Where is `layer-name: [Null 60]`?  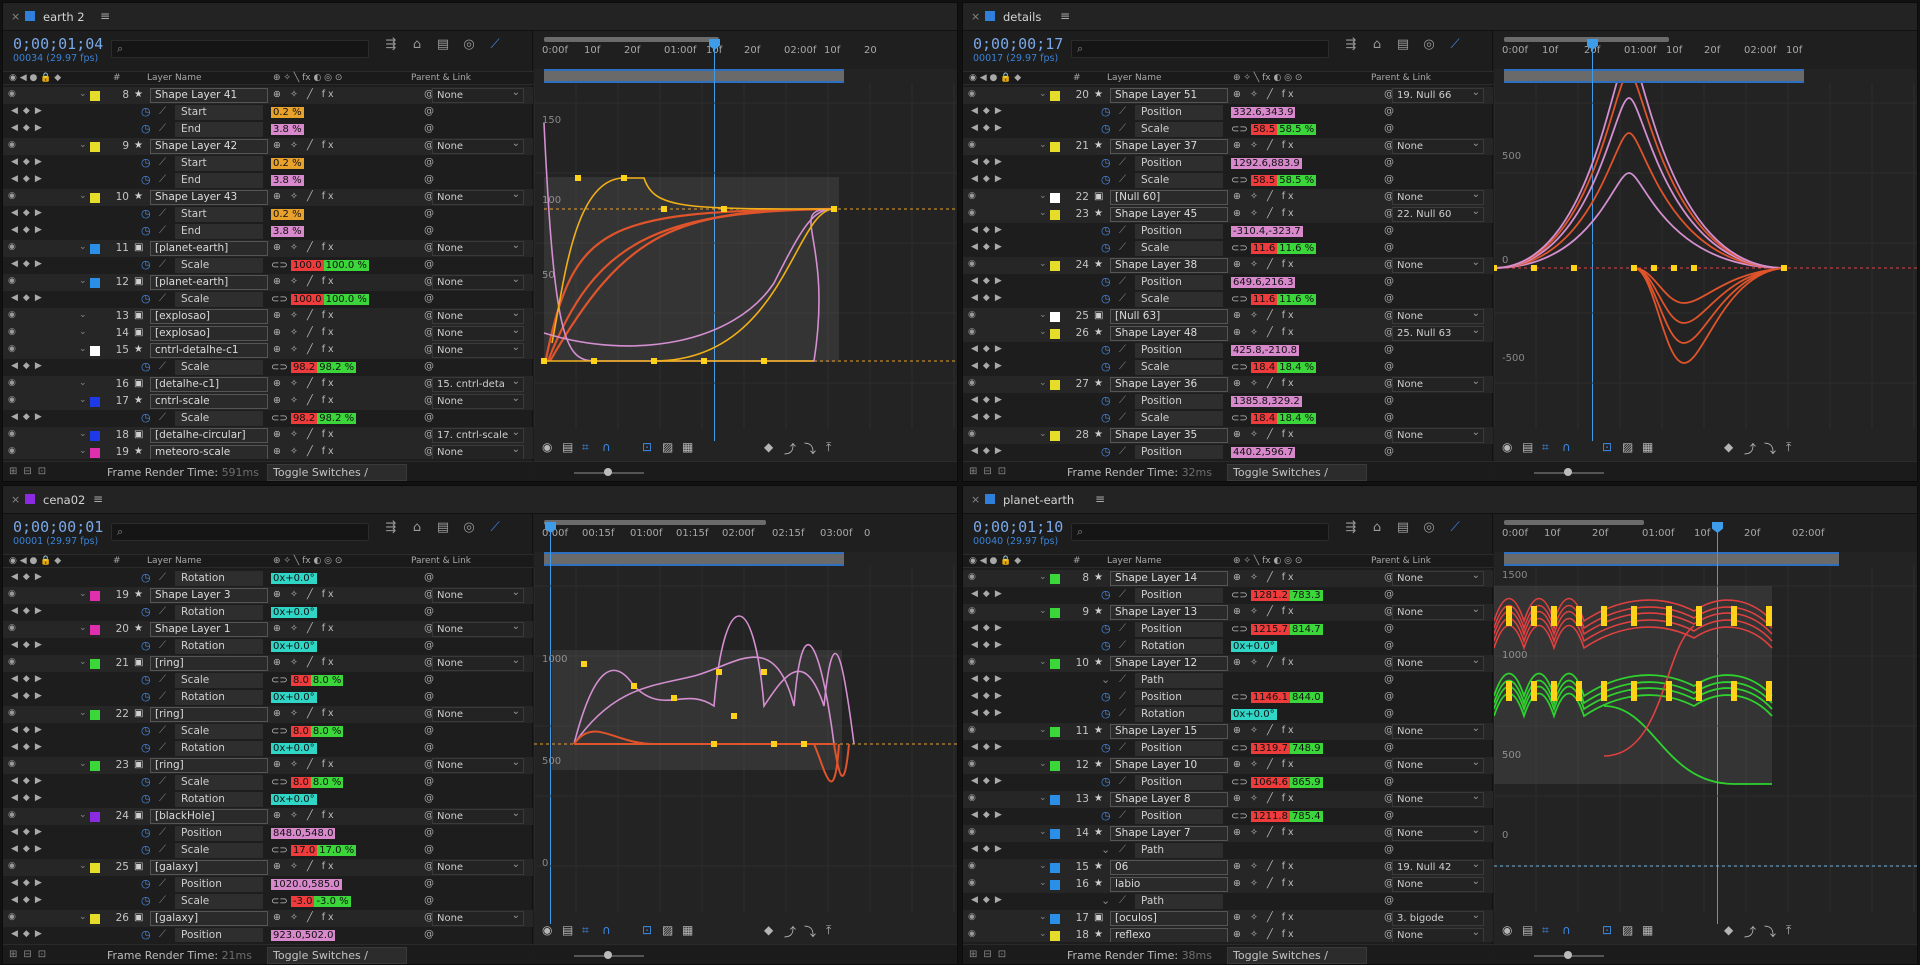 layer-name: [Null 60] is located at coordinates (1169, 197).